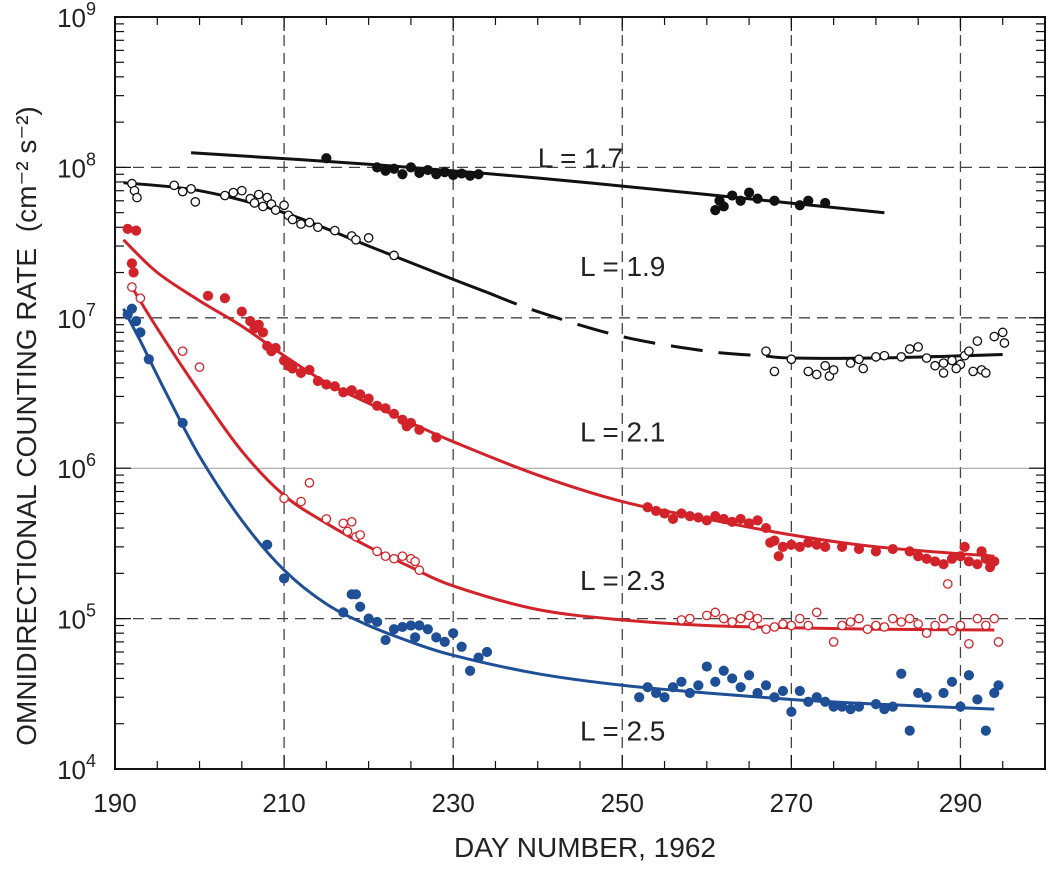 This screenshot has width=1050, height=870. What do you see at coordinates (537, 803) in the screenshot?
I see `x-tick-labels: 190 210 230 250 270 290` at bounding box center [537, 803].